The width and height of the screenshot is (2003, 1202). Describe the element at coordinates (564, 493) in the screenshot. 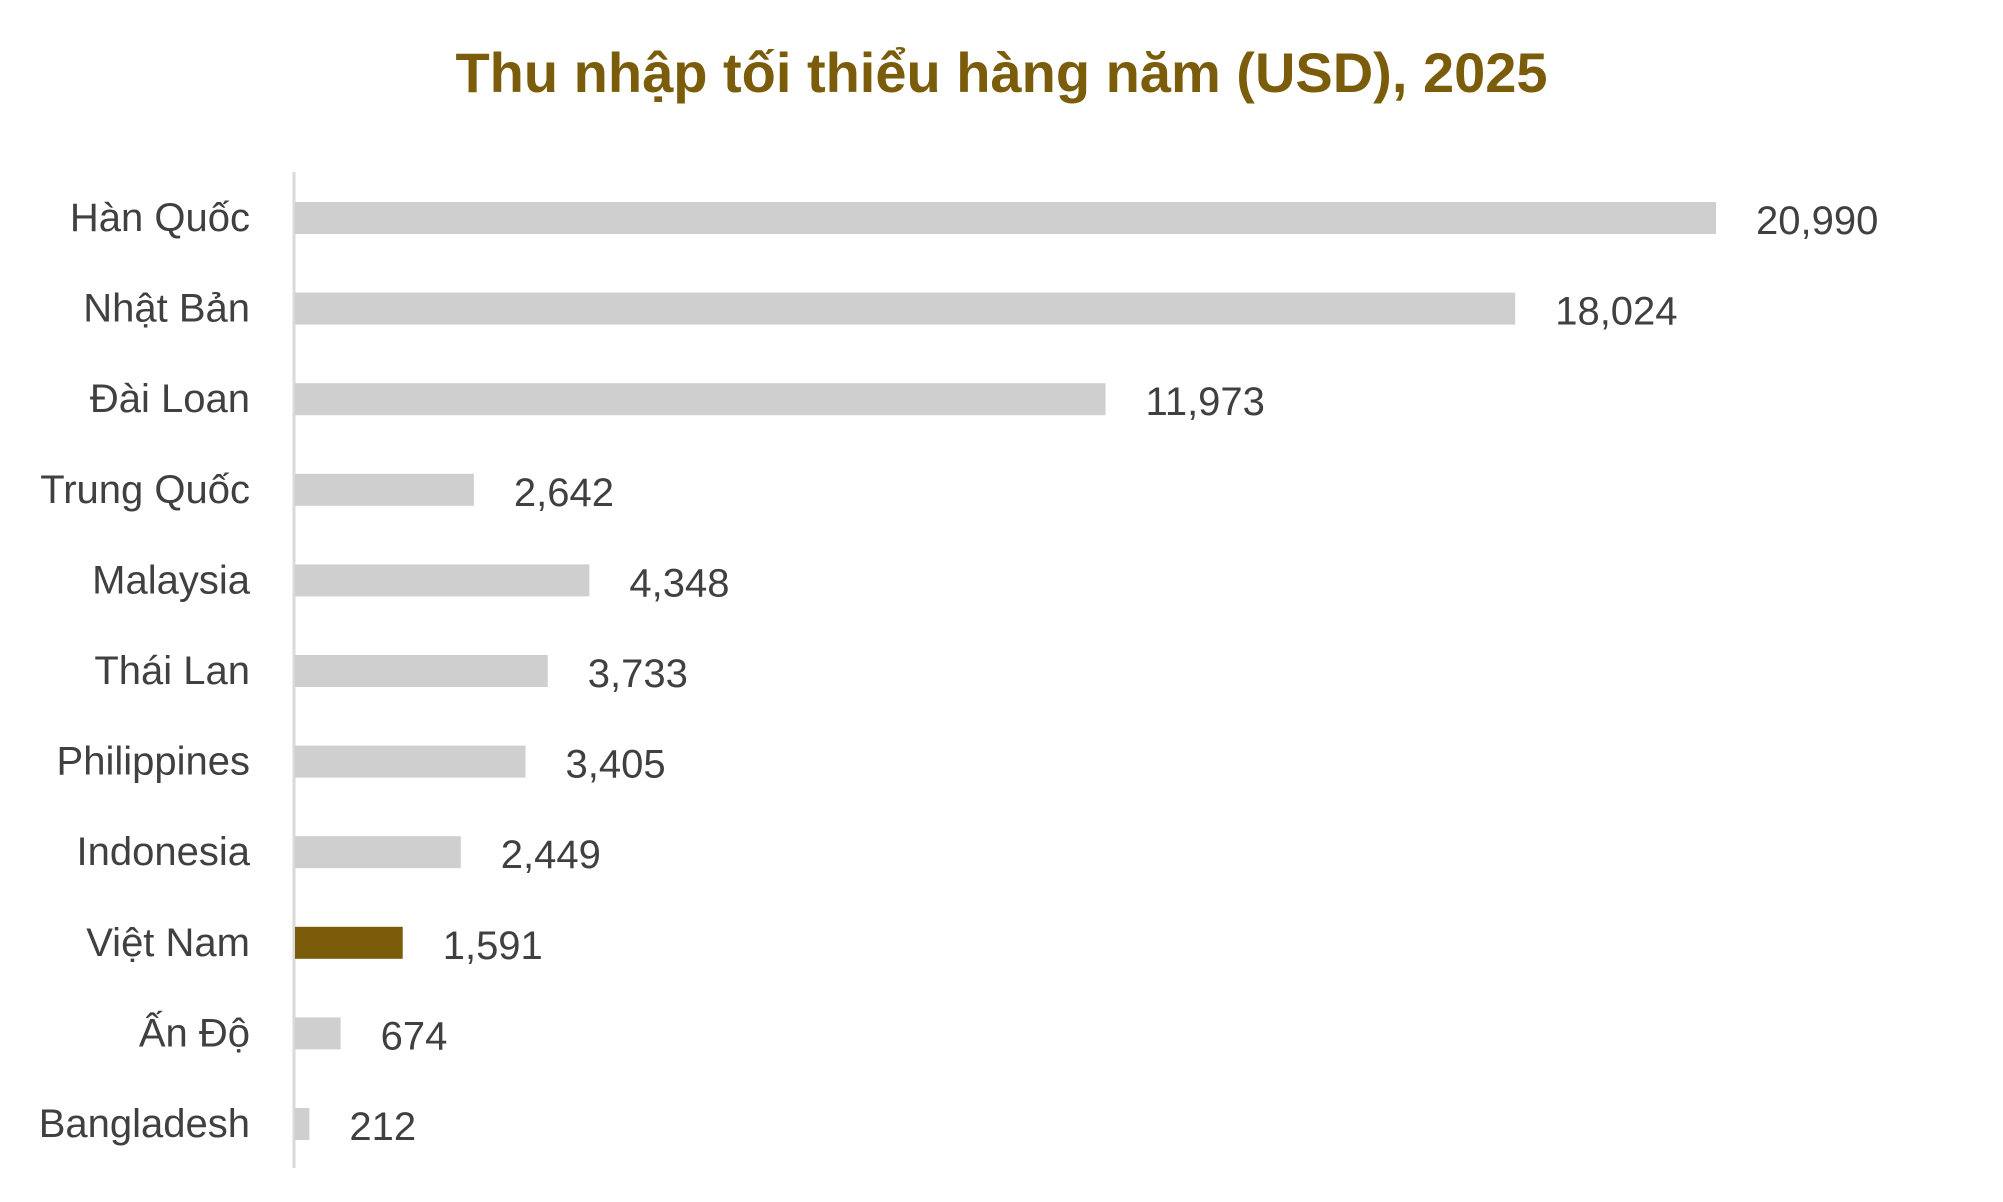

I see `value-label: 2,642` at that location.